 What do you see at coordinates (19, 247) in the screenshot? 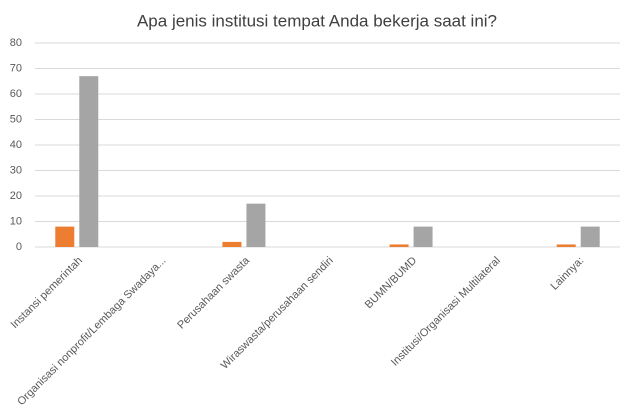
I see `y-tick-label: 0` at bounding box center [19, 247].